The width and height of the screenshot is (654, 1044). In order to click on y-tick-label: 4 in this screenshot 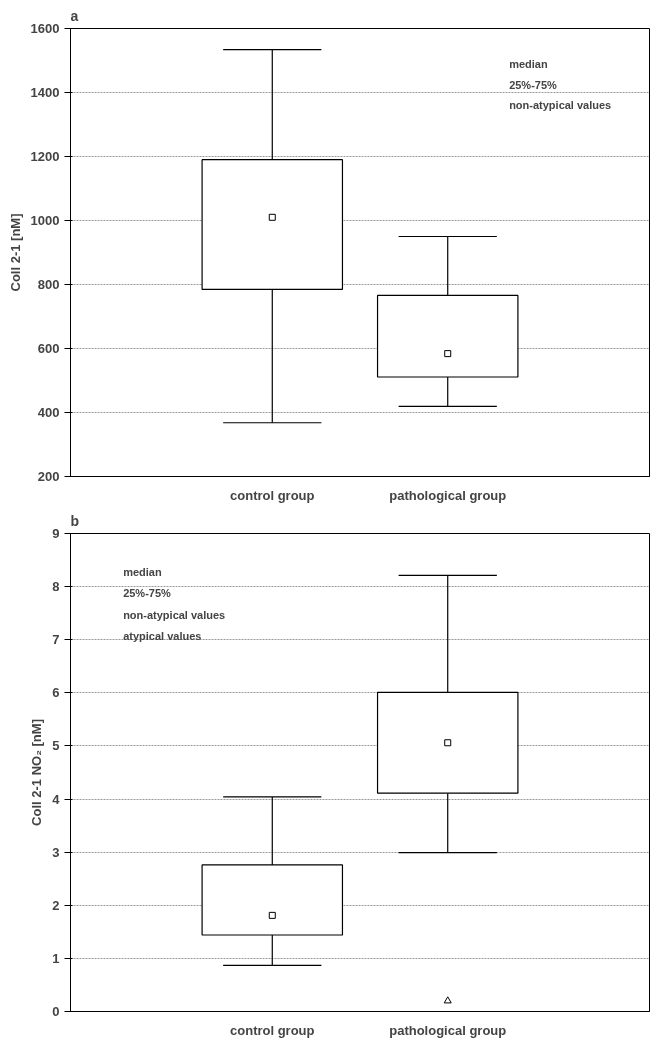, I will do `click(56, 799)`.